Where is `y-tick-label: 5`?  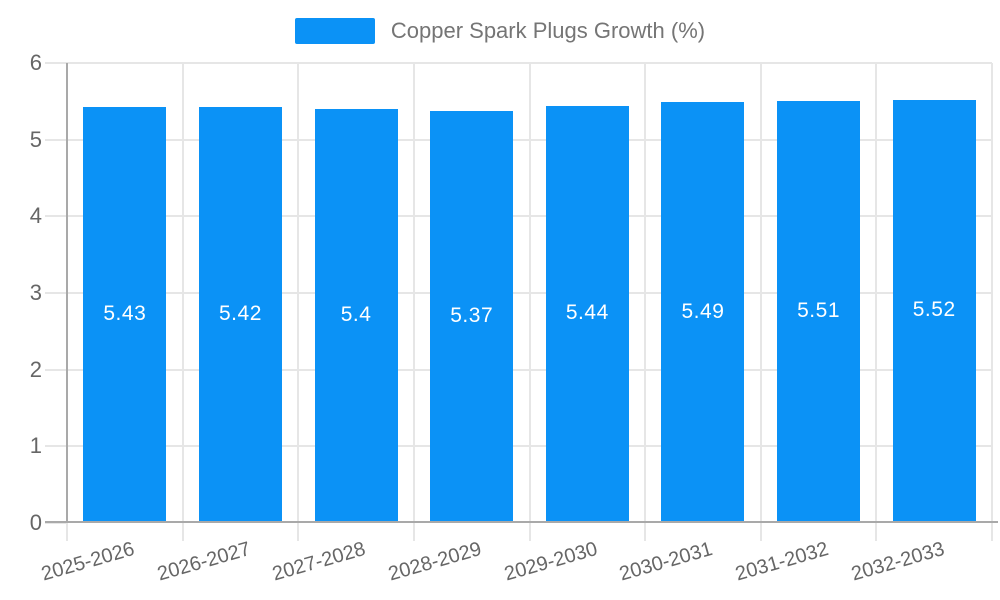
y-tick-label: 5 is located at coordinates (35, 139).